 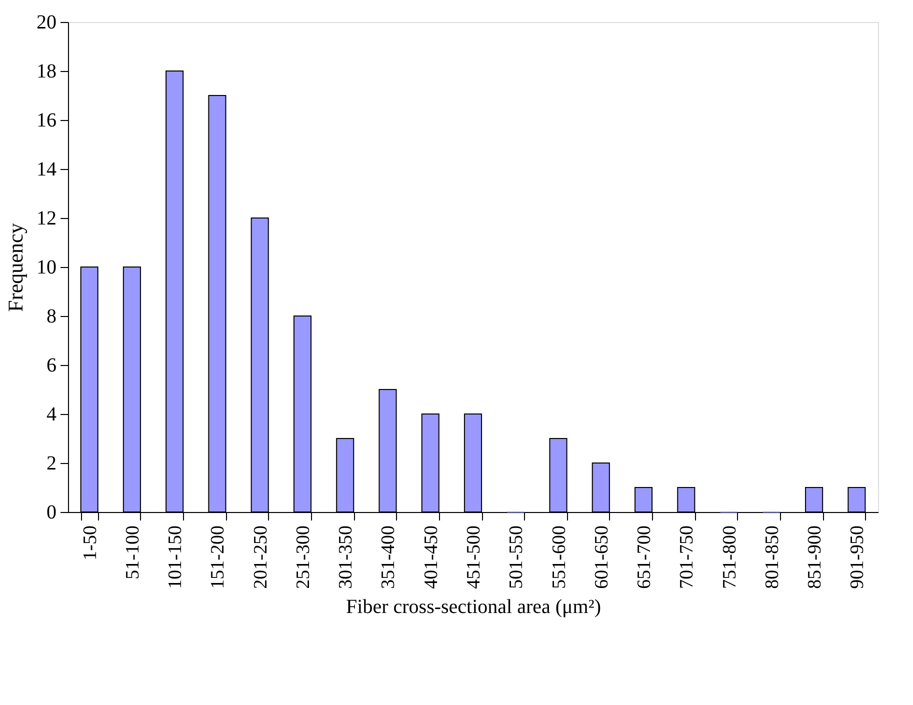 I want to click on y-tick-label: 4, so click(x=51, y=415).